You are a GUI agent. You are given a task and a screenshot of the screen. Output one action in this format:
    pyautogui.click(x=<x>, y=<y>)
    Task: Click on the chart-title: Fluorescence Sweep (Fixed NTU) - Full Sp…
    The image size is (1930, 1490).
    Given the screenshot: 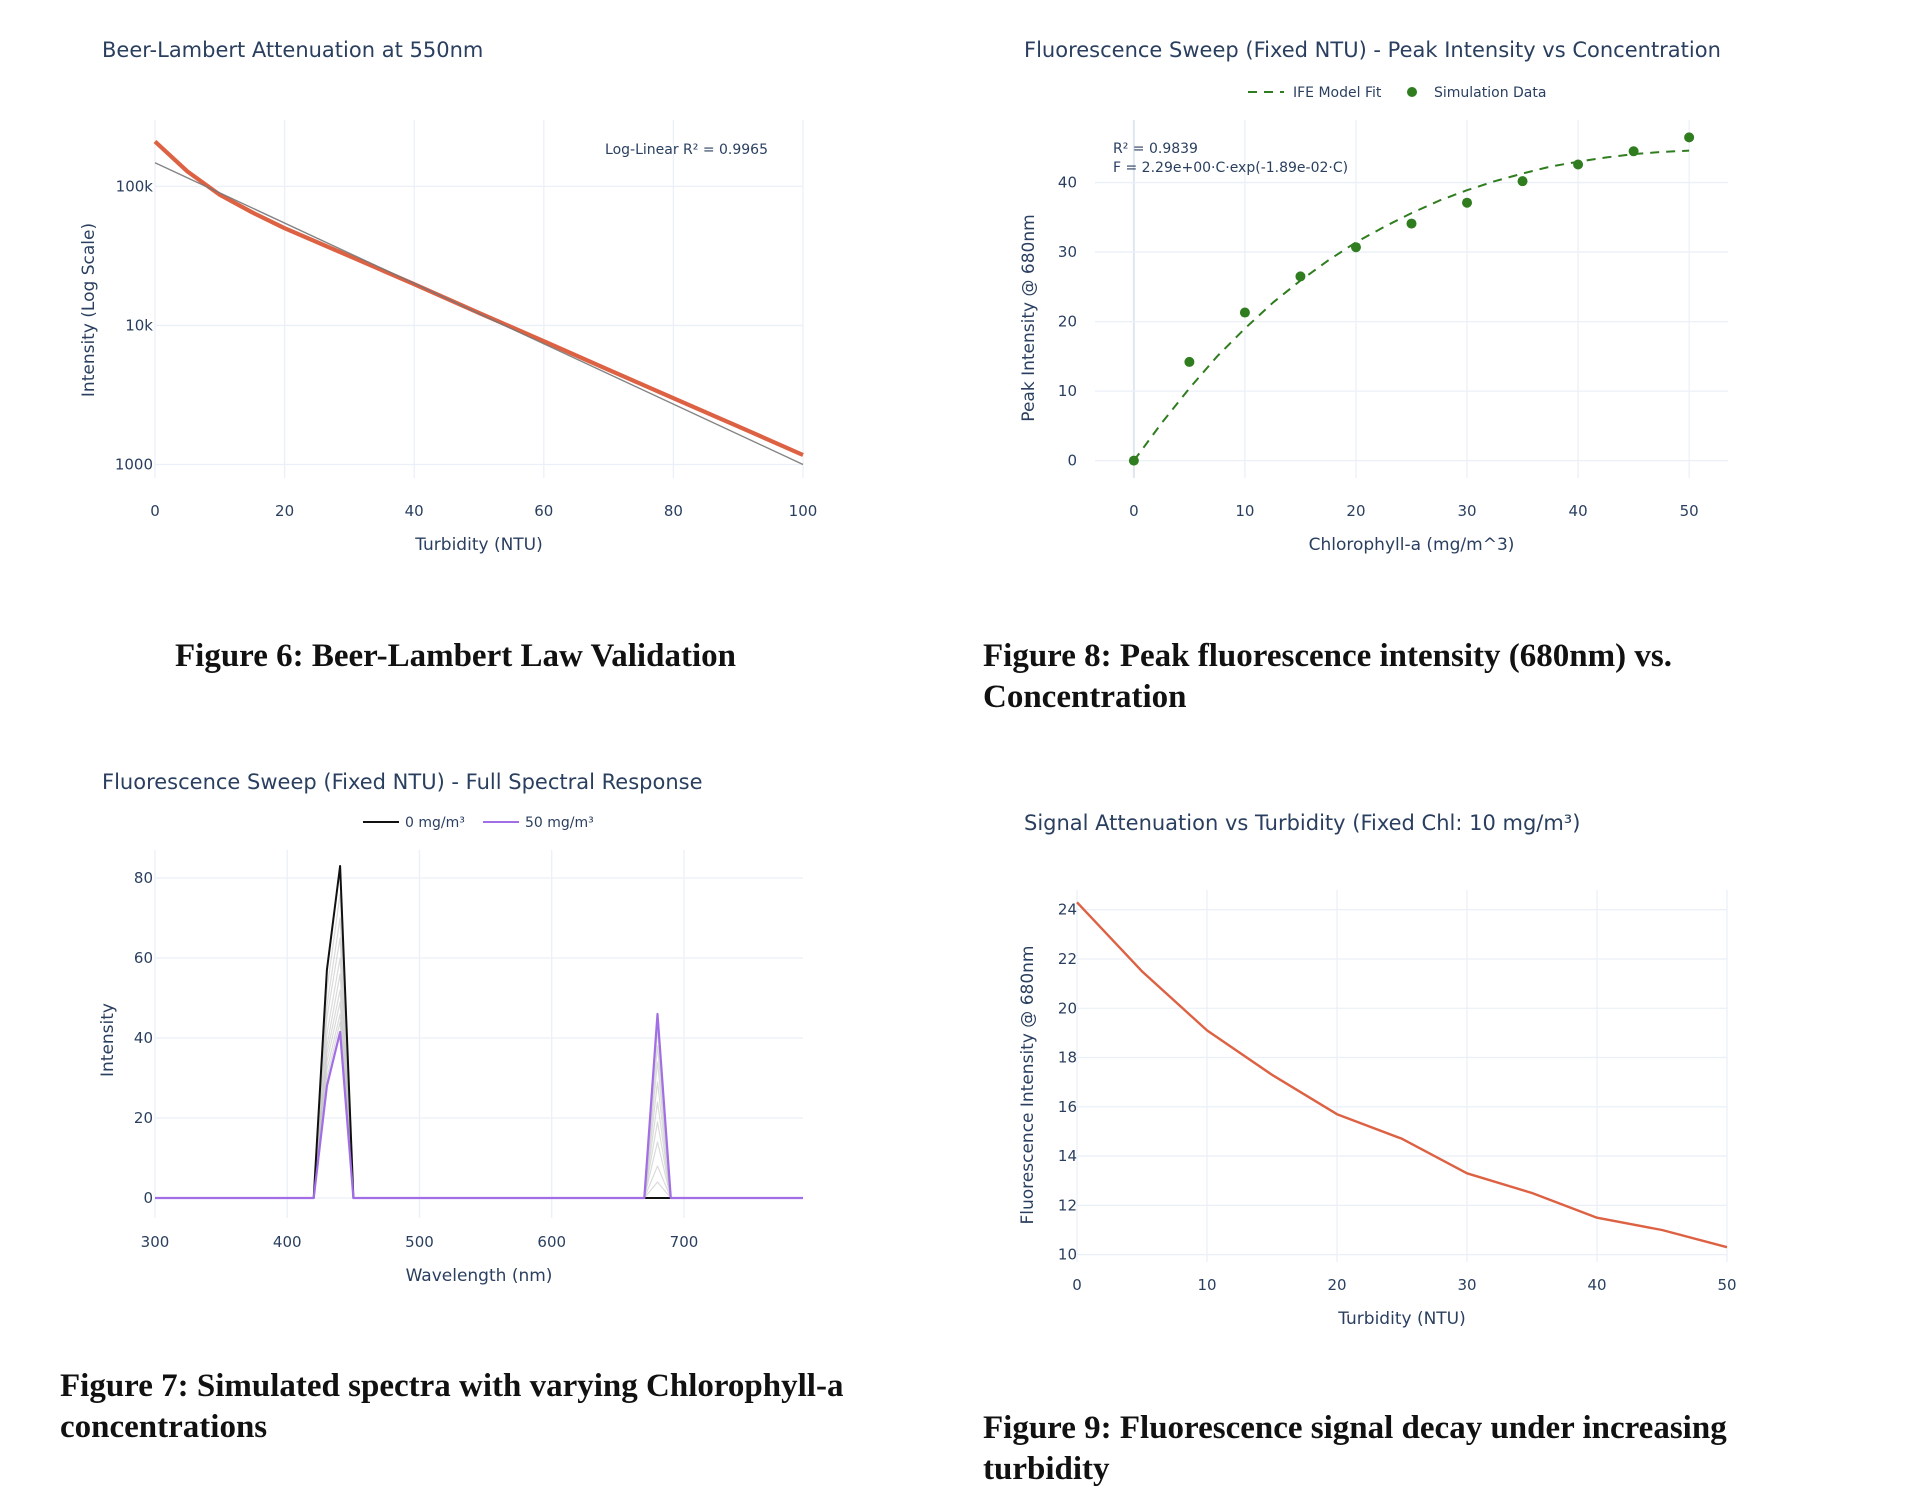 What is the action you would take?
    pyautogui.click(x=402, y=782)
    